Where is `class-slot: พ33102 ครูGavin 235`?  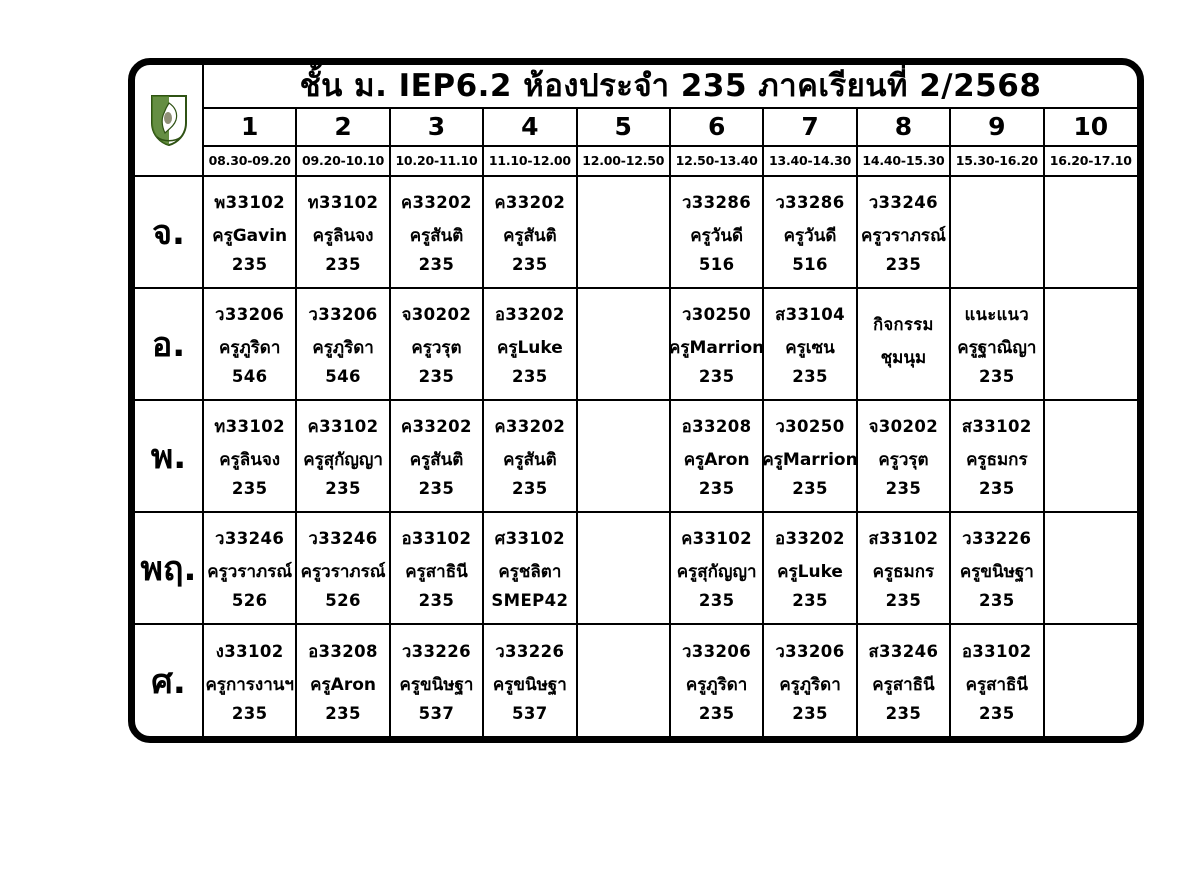
class-slot: พ33102 ครูGavin 235 is located at coordinates (249, 232).